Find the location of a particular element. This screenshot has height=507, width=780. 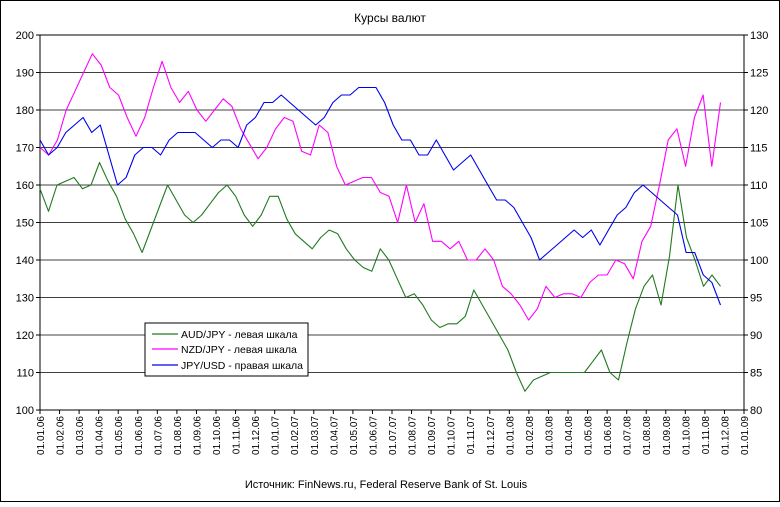

x-tick-label: 01.10.08 is located at coordinates (686, 435).